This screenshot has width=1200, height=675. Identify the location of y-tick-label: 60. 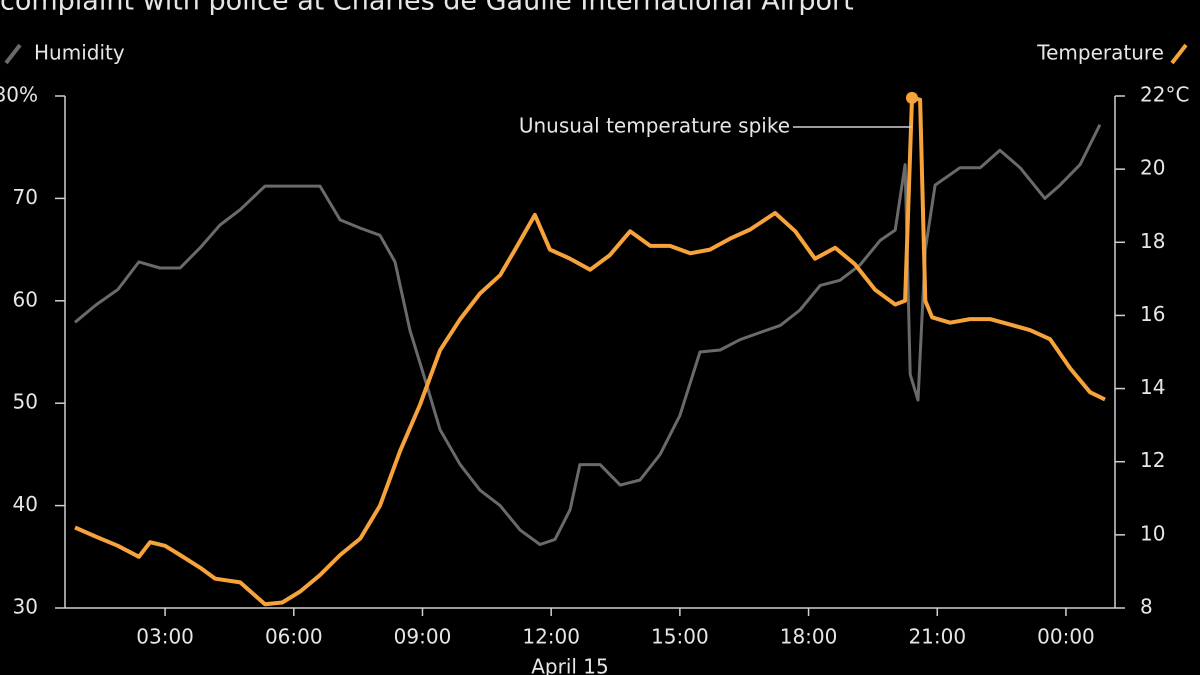
(25, 299).